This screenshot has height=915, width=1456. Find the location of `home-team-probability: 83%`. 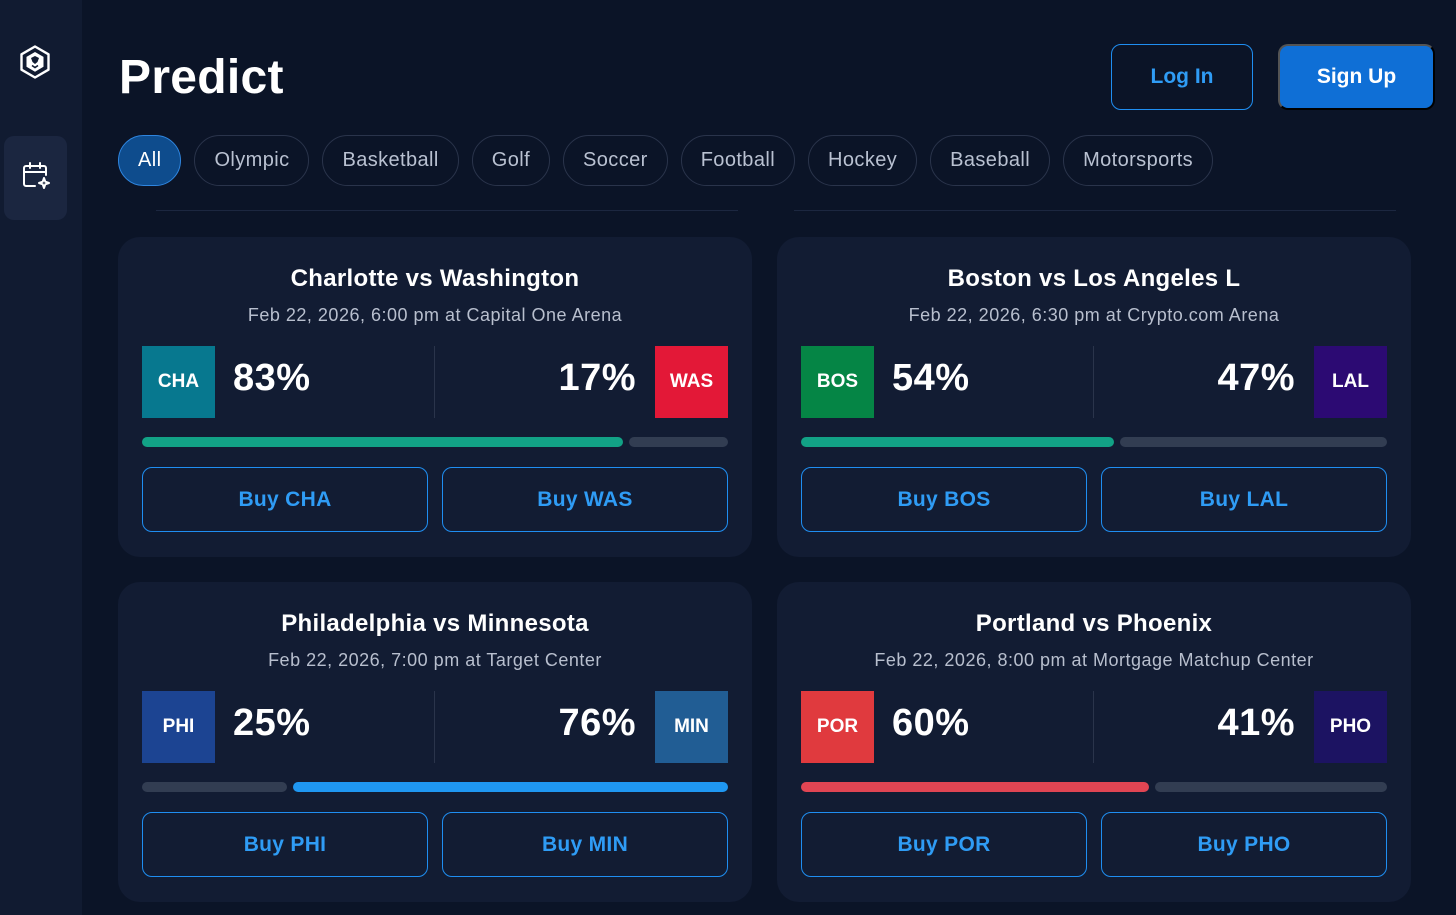

home-team-probability: 83% is located at coordinates (272, 378).